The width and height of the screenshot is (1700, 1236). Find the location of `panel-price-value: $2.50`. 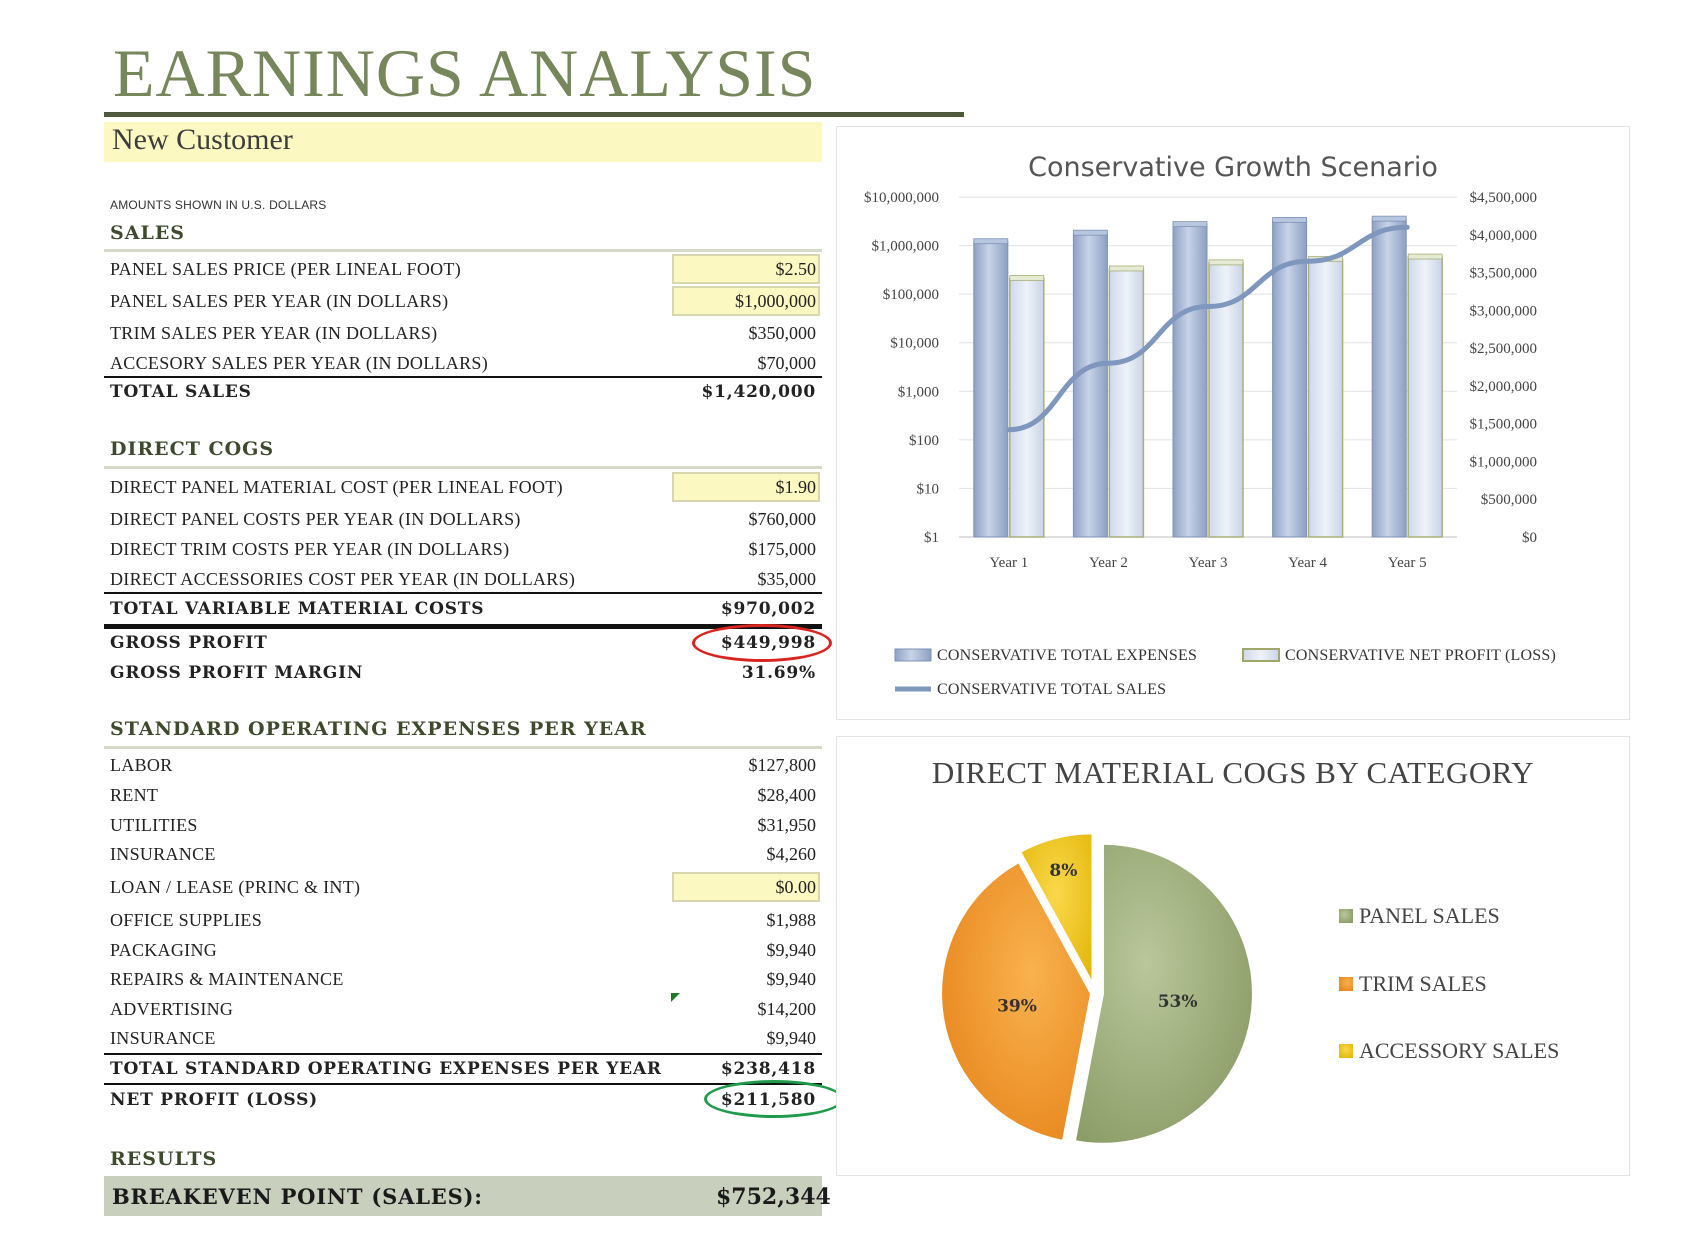

panel-price-value: $2.50 is located at coordinates (796, 269).